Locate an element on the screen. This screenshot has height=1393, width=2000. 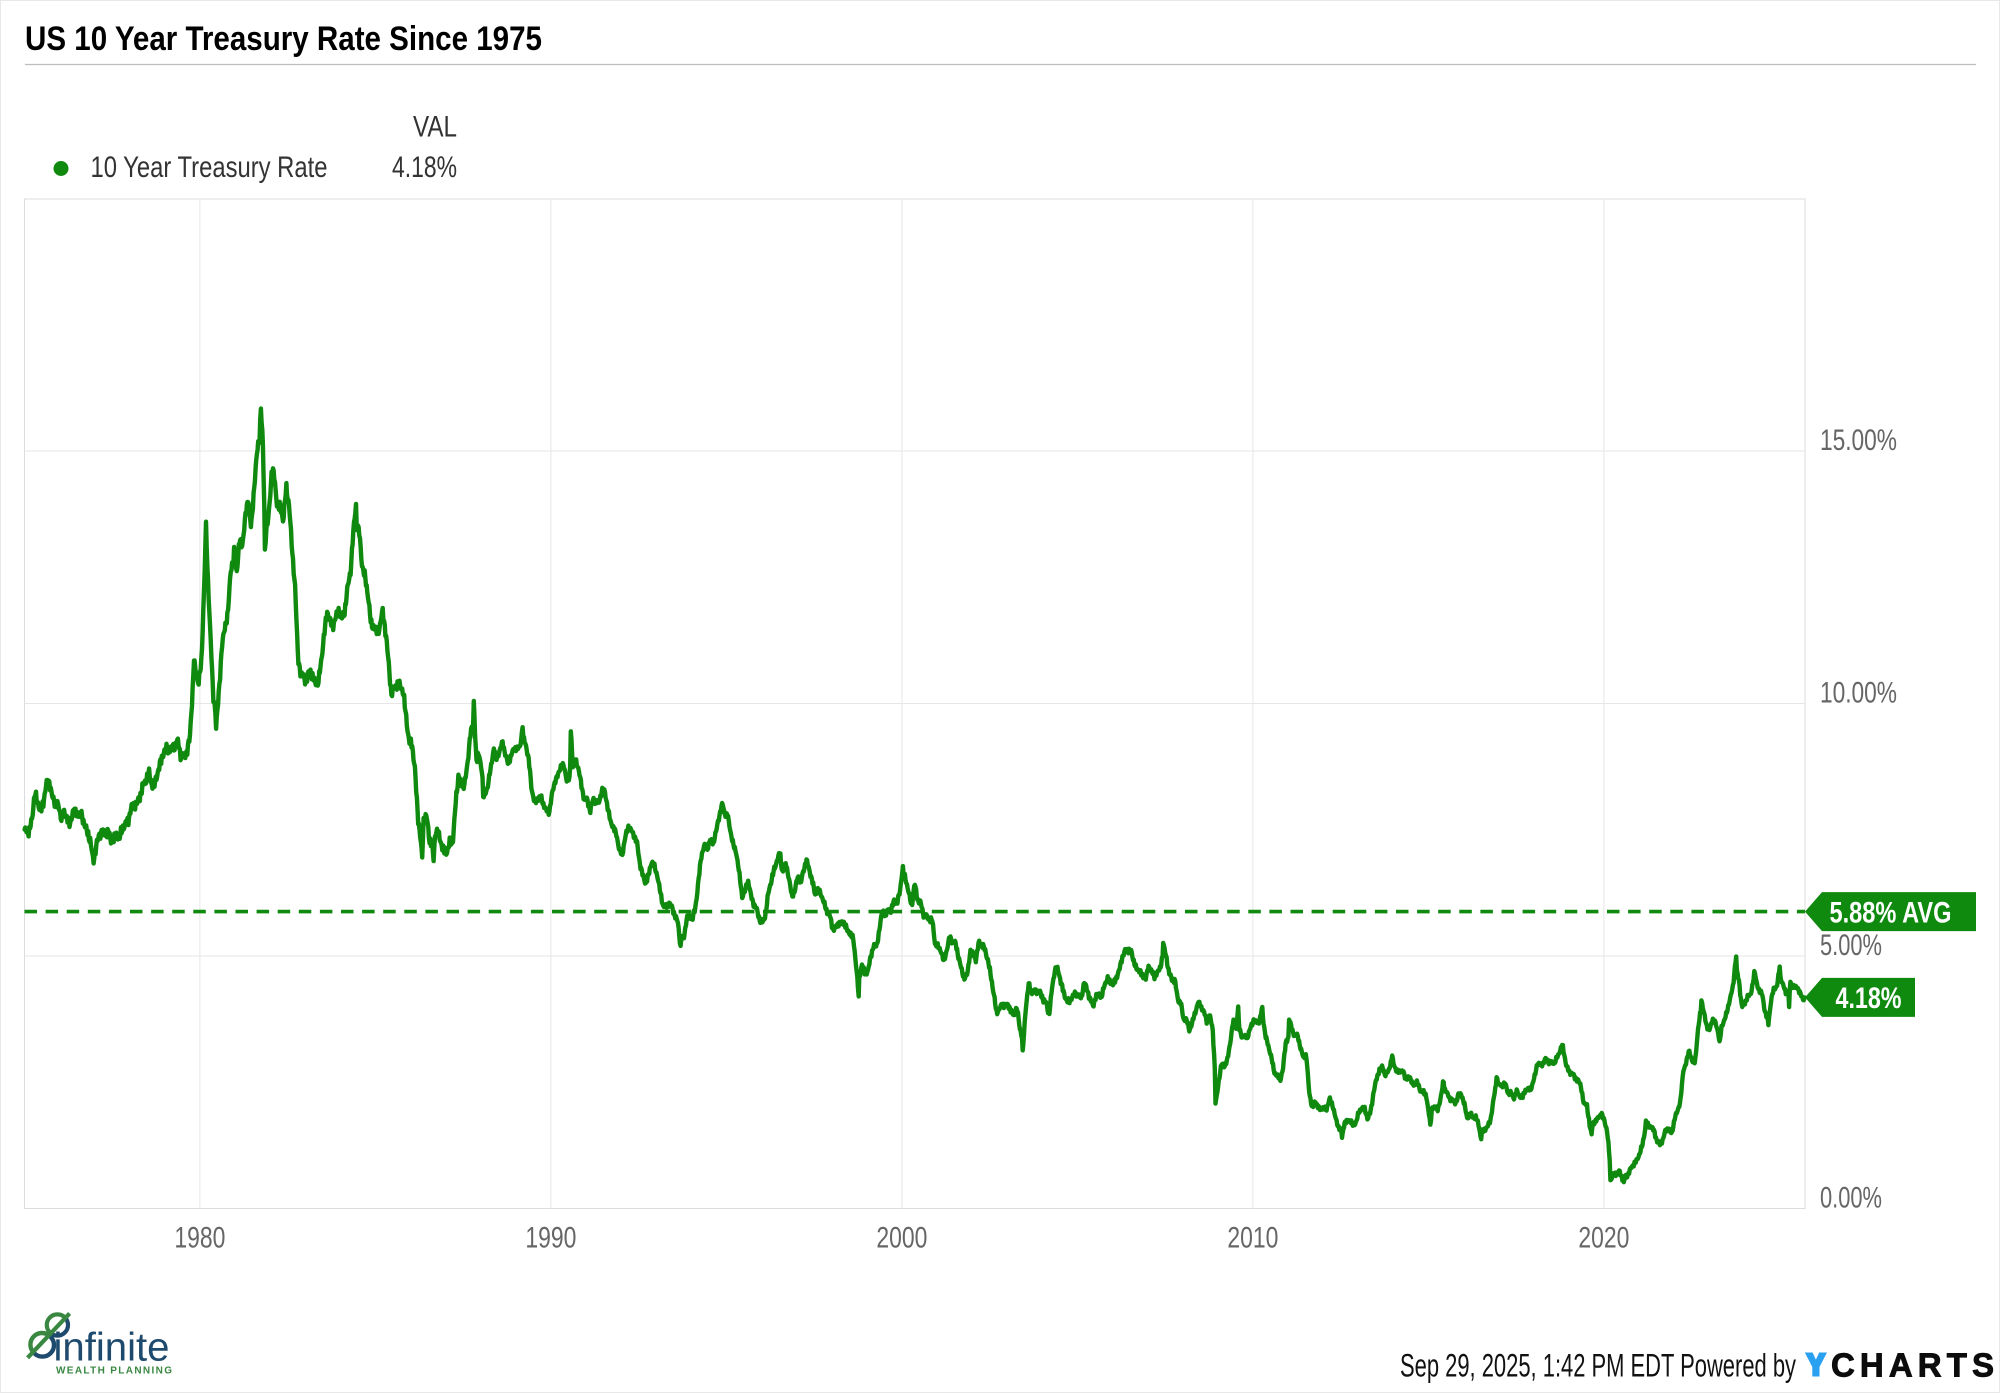
svg-text: 2010 is located at coordinates (1252, 1238).